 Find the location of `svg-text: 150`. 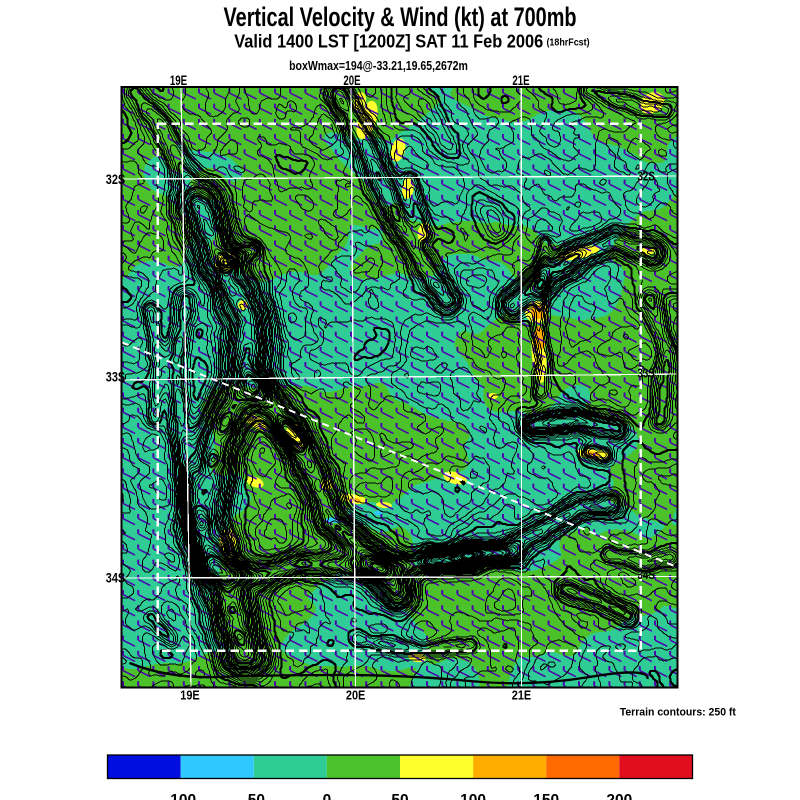

svg-text: 150 is located at coordinates (546, 796).